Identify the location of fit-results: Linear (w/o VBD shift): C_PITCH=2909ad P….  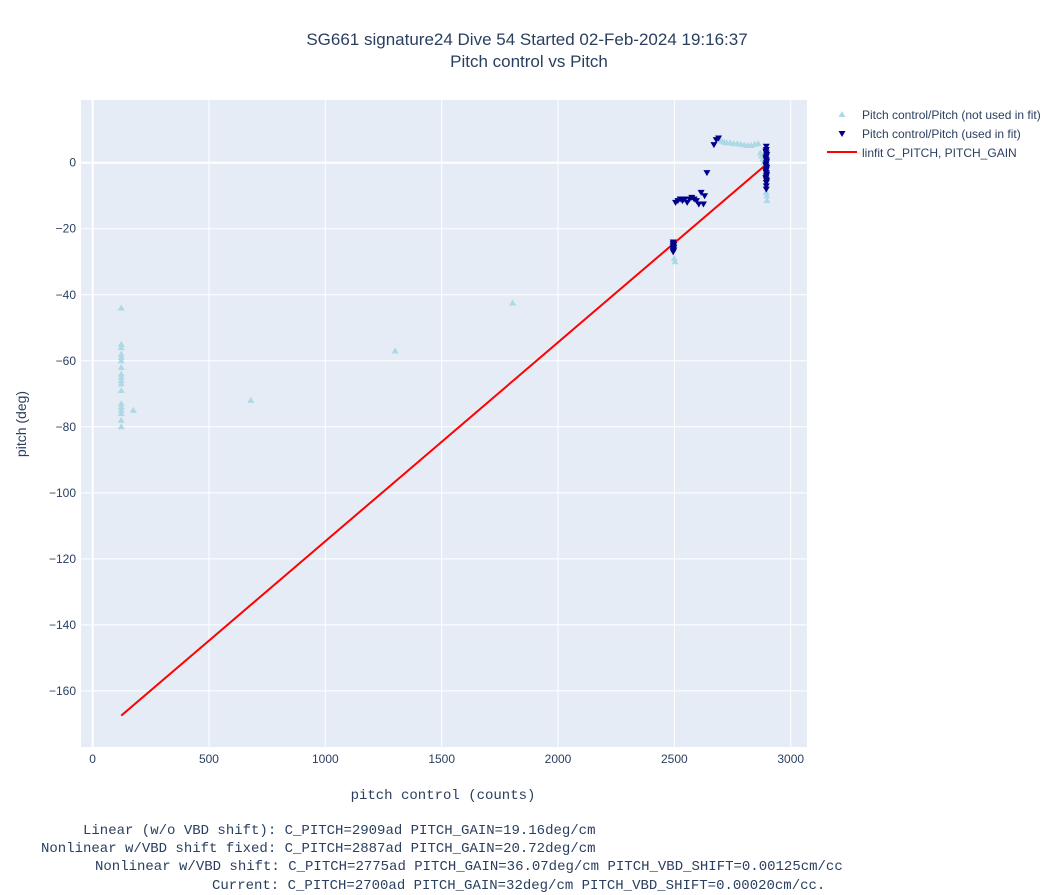
(529, 858).